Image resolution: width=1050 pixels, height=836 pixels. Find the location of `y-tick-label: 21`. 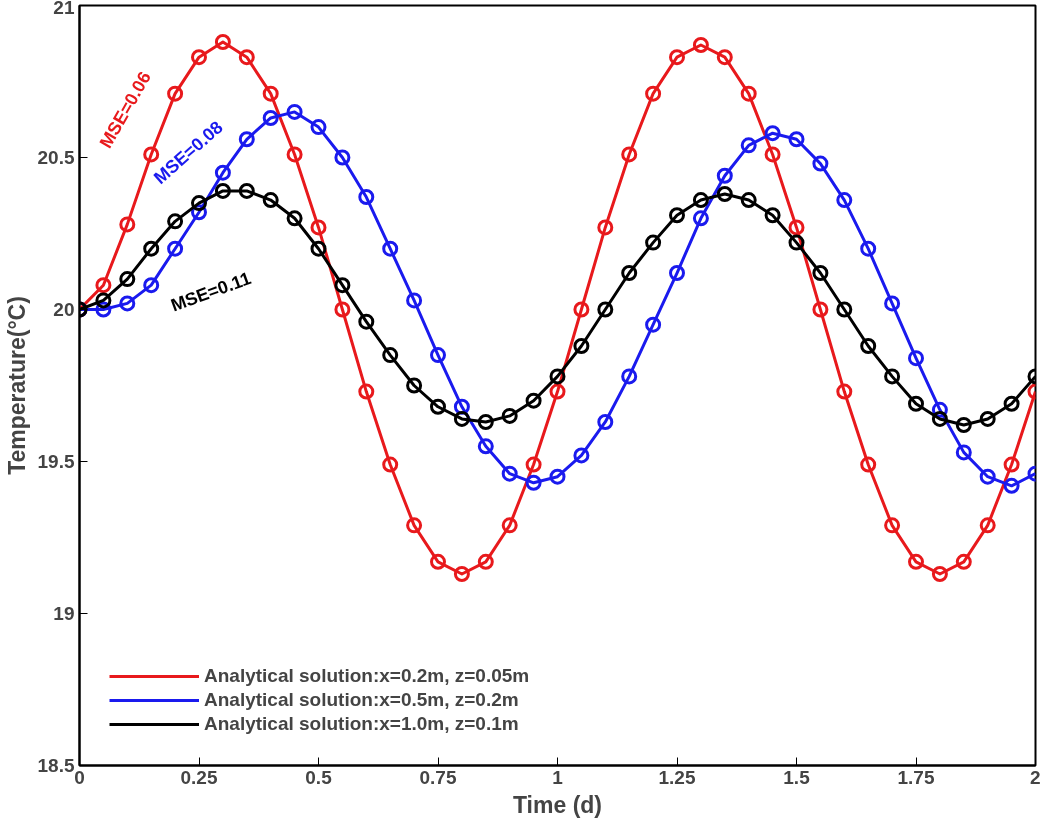

y-tick-label: 21 is located at coordinates (64, 9).